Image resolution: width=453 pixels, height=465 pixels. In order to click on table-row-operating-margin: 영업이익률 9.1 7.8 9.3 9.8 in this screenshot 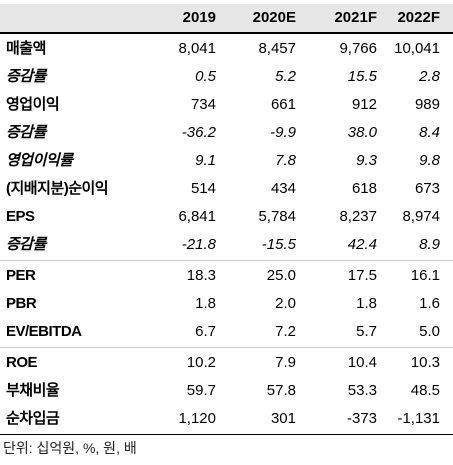, I will do `click(226, 161)`.